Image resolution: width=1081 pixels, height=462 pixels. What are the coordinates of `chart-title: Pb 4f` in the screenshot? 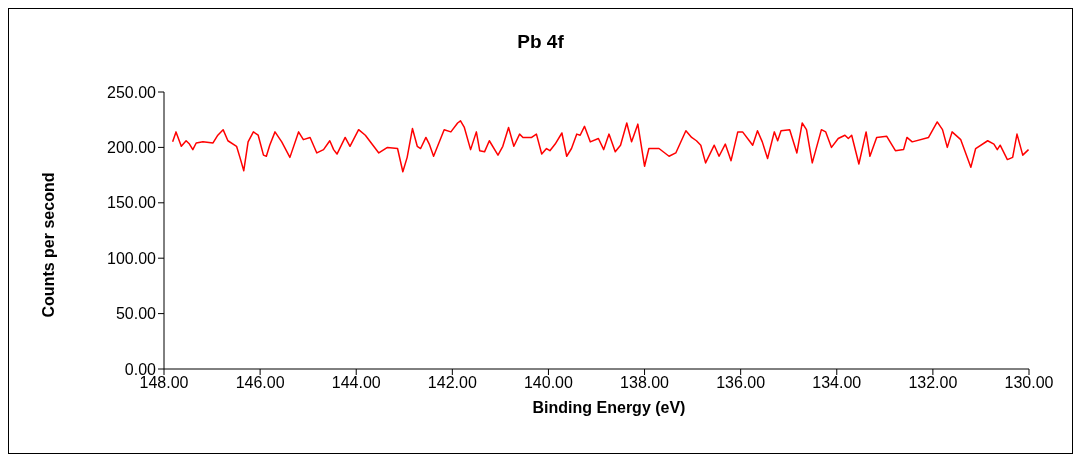 It's located at (540, 42).